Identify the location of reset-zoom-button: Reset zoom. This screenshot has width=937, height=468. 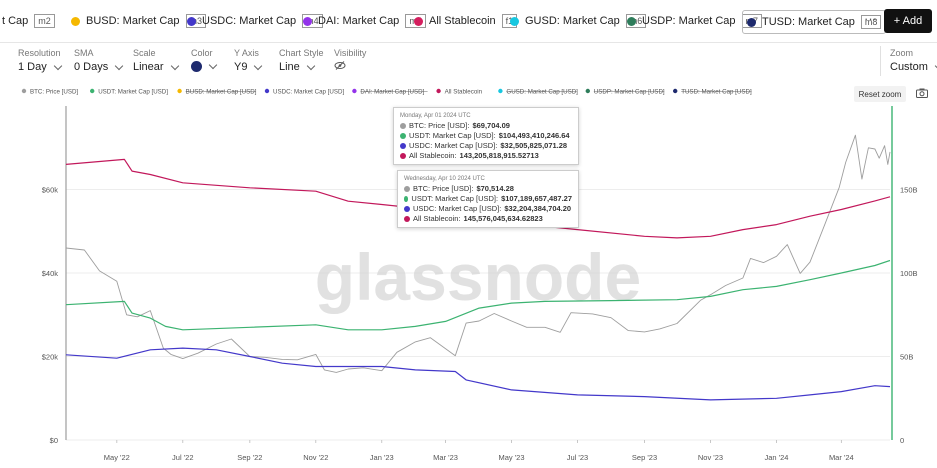
(880, 94).